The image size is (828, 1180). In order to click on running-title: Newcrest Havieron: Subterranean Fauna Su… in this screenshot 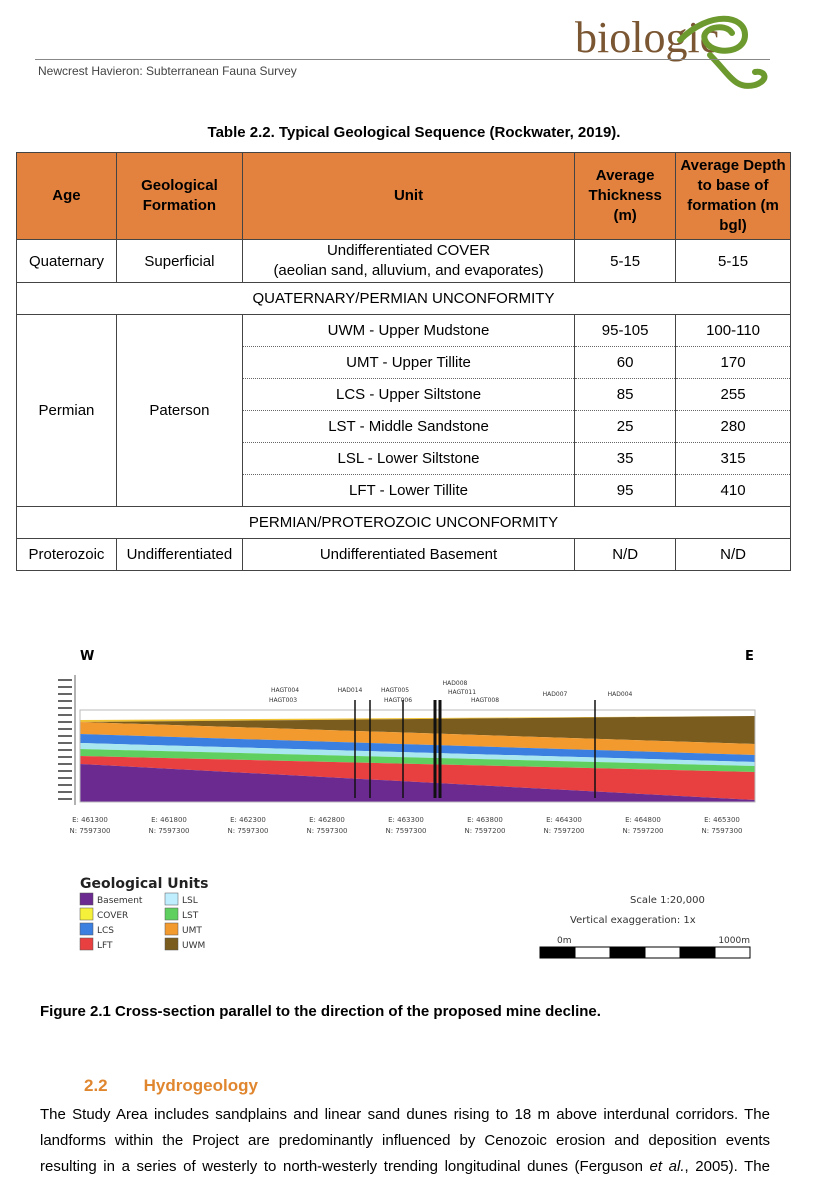, I will do `click(167, 71)`.